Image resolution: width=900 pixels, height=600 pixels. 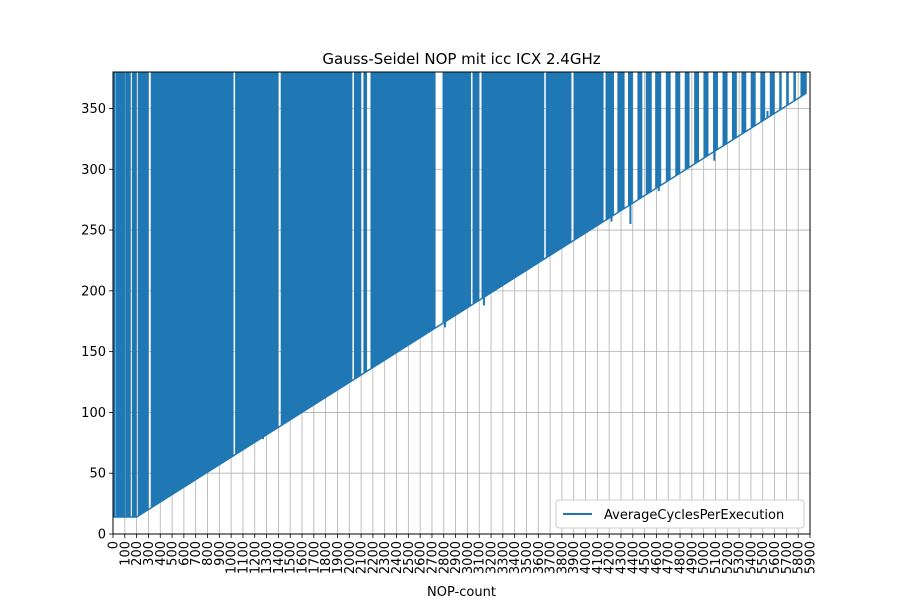 What do you see at coordinates (303, 557) in the screenshot?
I see `x-tick-label: 1600` at bounding box center [303, 557].